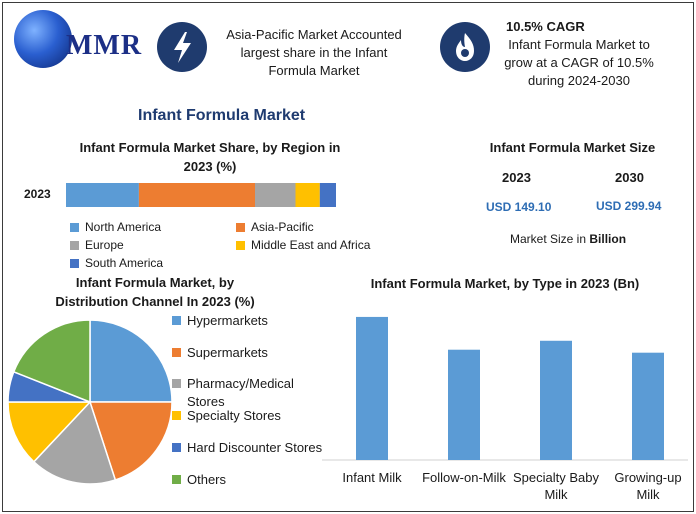 The width and height of the screenshot is (696, 514). I want to click on brand-logo: MMR, so click(104, 45).